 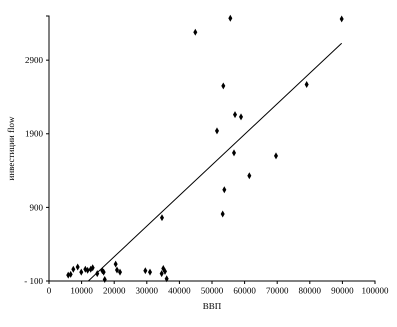 What do you see at coordinates (147, 290) in the screenshot?
I see `x-tick-label: 30000` at bounding box center [147, 290].